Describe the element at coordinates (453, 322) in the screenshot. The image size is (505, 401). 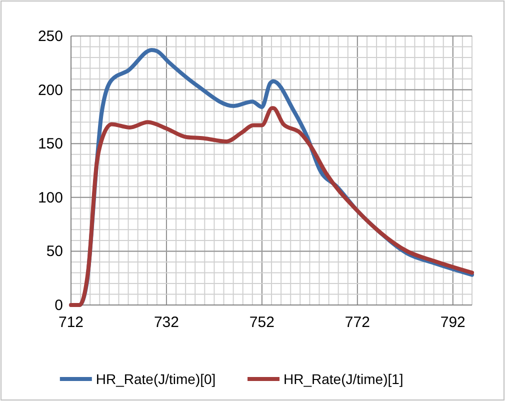
I see `x-tick-label: 792` at that location.